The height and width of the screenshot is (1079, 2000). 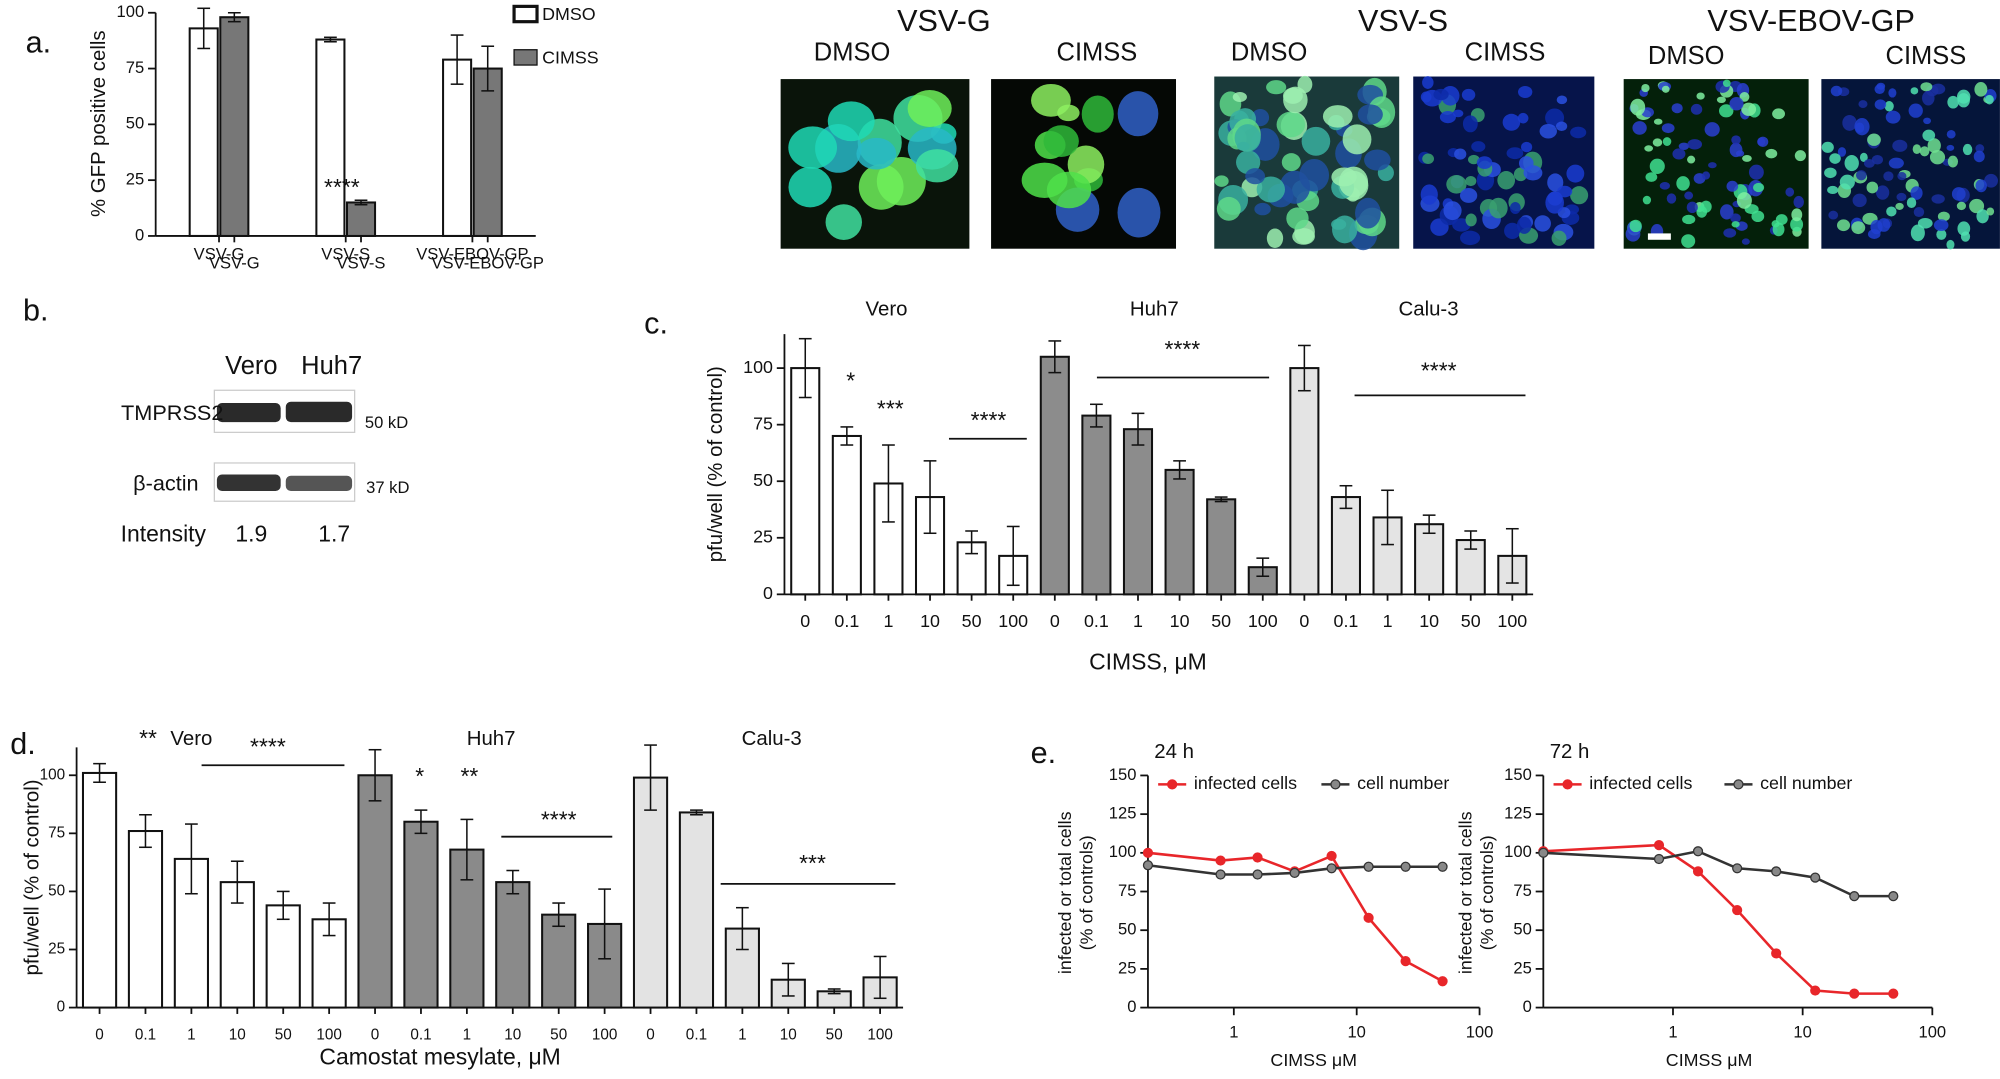 I want to click on legend-label: cell number, so click(x=1403, y=783).